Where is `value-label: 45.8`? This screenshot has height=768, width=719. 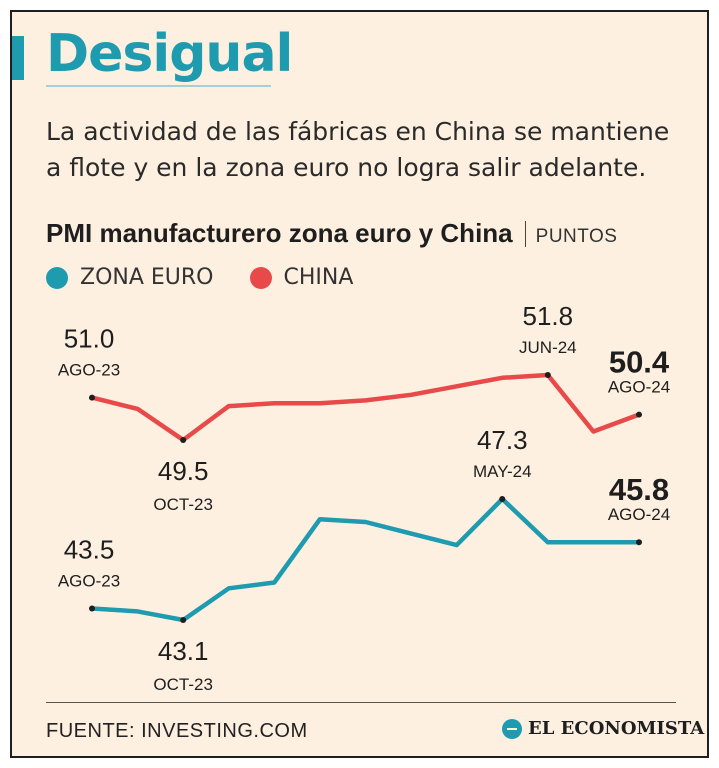 value-label: 45.8 is located at coordinates (639, 489).